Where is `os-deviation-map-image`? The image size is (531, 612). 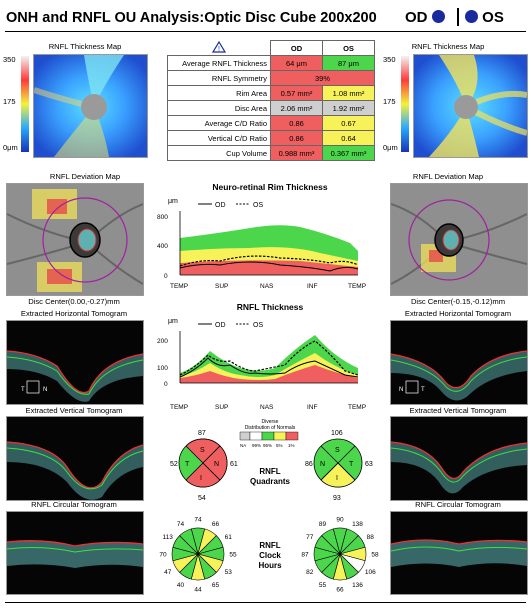 os-deviation-map-image is located at coordinates (459, 239).